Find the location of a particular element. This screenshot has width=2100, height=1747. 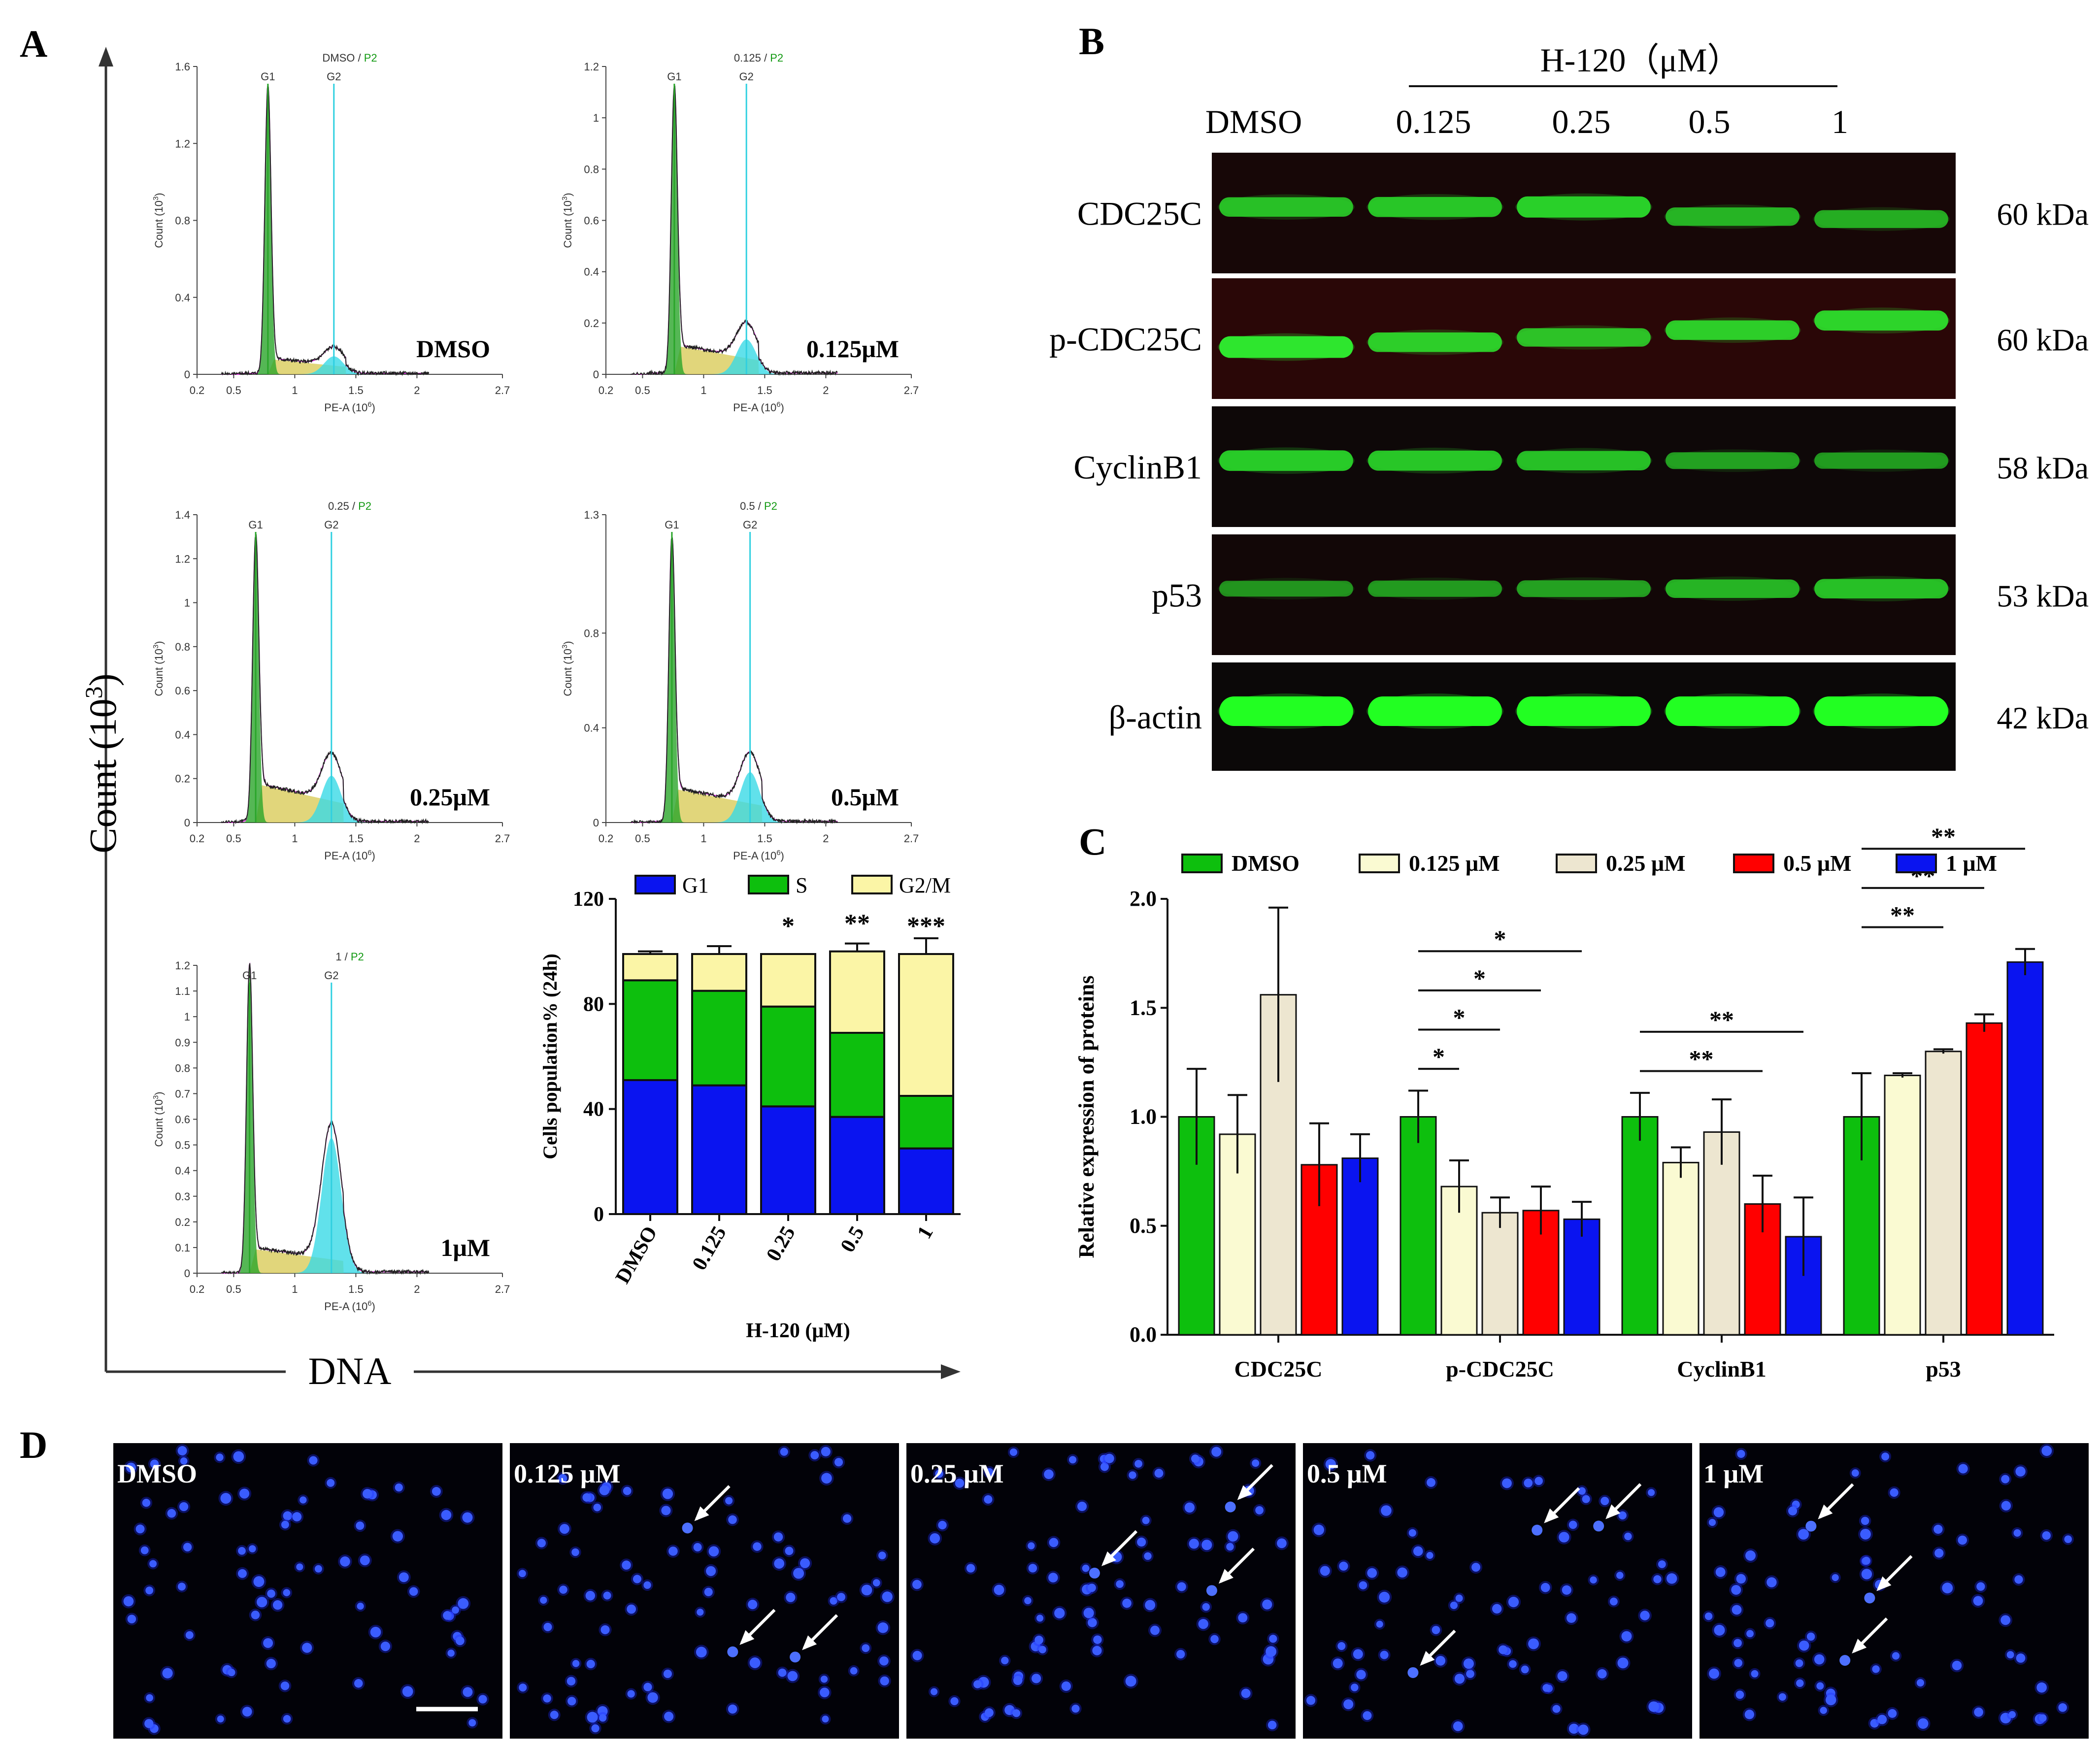

panelA-dna-label: DNA is located at coordinates (350, 1371).